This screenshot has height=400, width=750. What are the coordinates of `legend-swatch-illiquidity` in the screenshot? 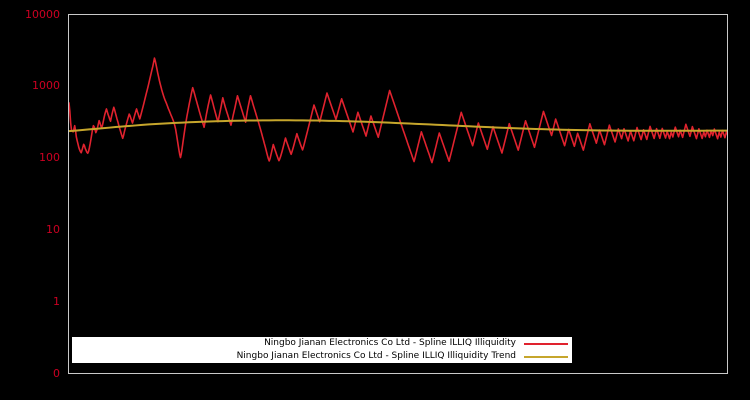 It's located at (546, 343).